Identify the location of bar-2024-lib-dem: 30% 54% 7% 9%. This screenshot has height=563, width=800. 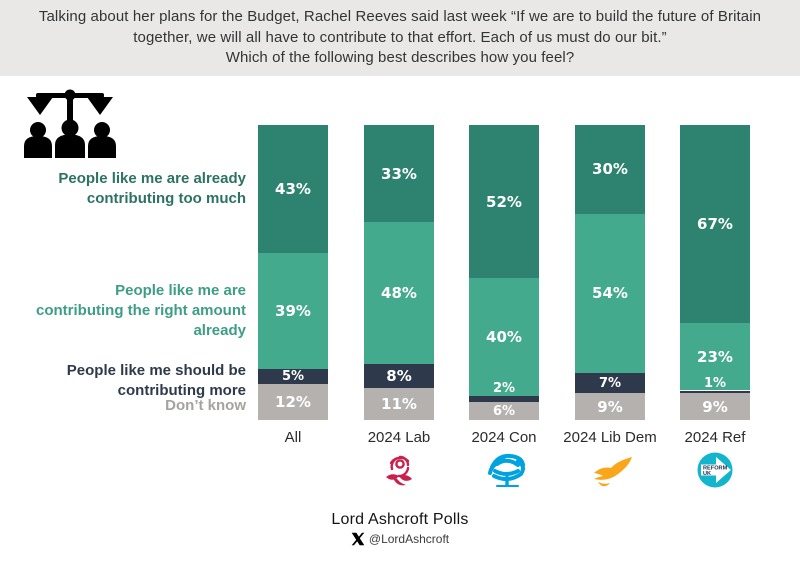
(610, 272).